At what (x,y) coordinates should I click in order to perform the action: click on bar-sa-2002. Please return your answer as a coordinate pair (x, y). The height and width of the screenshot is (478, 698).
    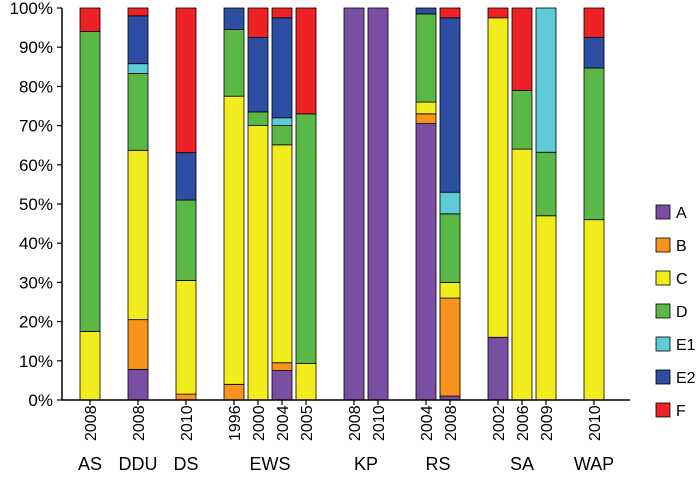
    Looking at the image, I should click on (498, 204).